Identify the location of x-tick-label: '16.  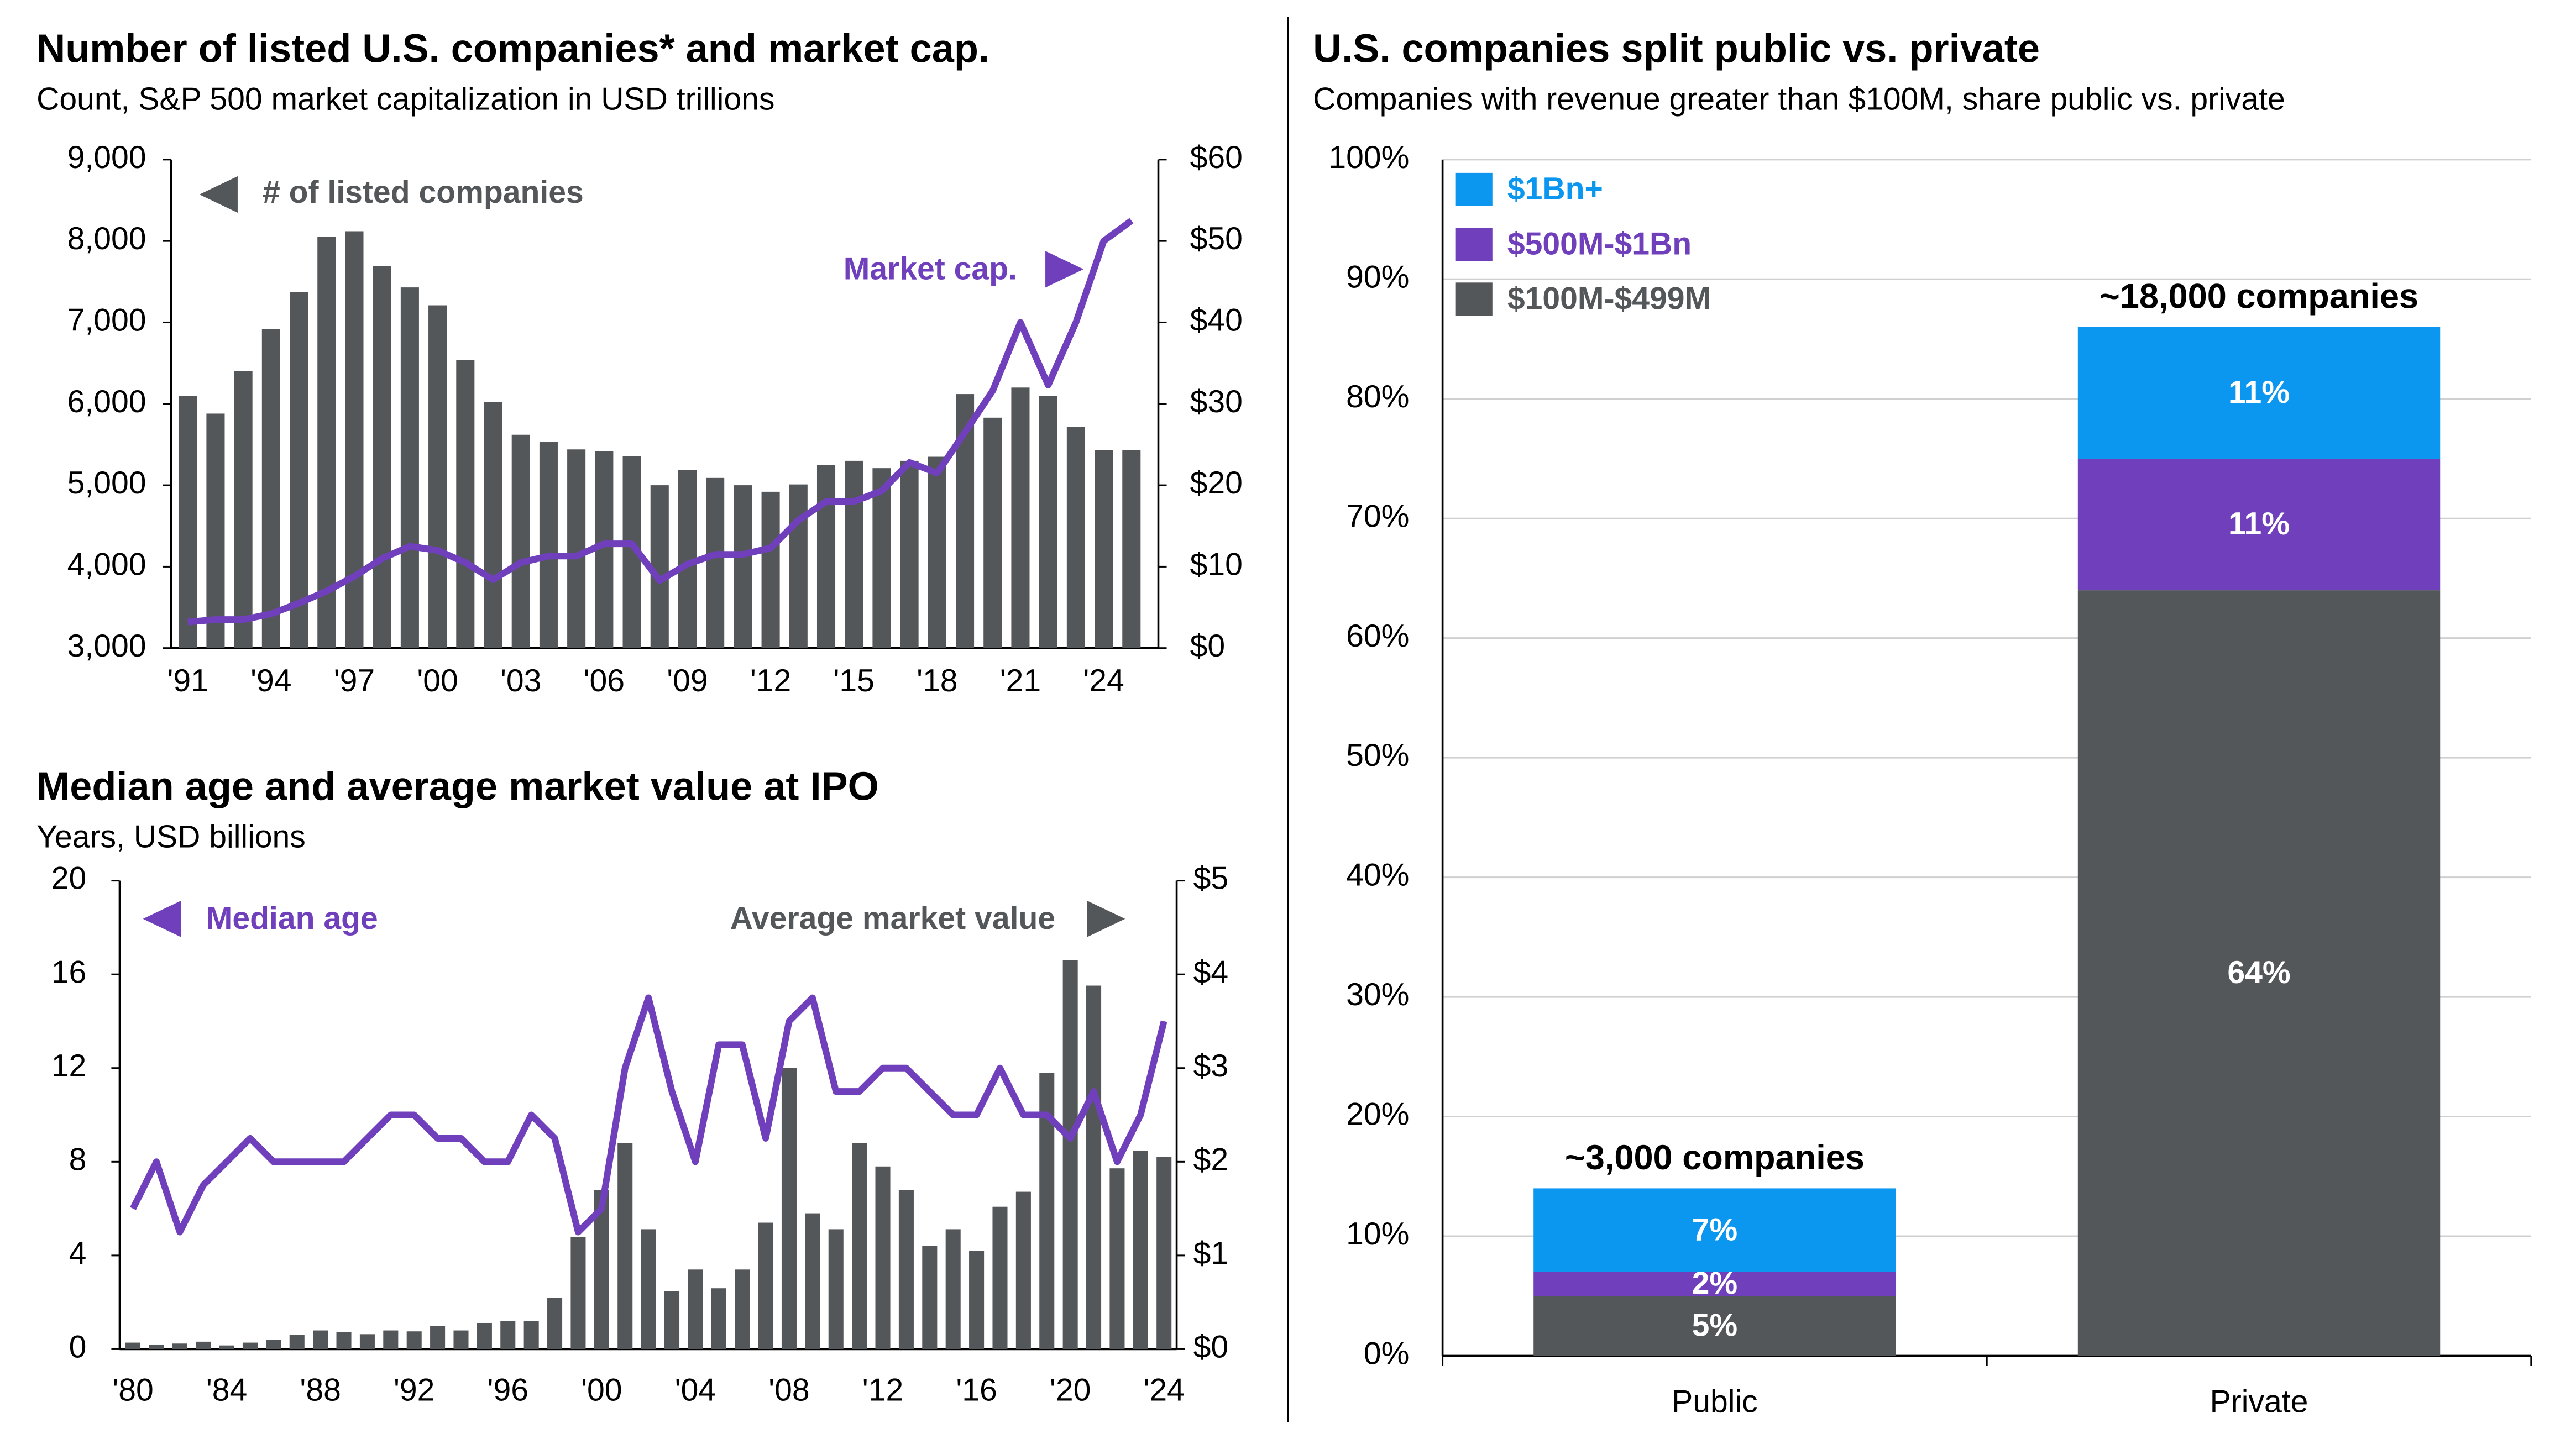
(976, 1391).